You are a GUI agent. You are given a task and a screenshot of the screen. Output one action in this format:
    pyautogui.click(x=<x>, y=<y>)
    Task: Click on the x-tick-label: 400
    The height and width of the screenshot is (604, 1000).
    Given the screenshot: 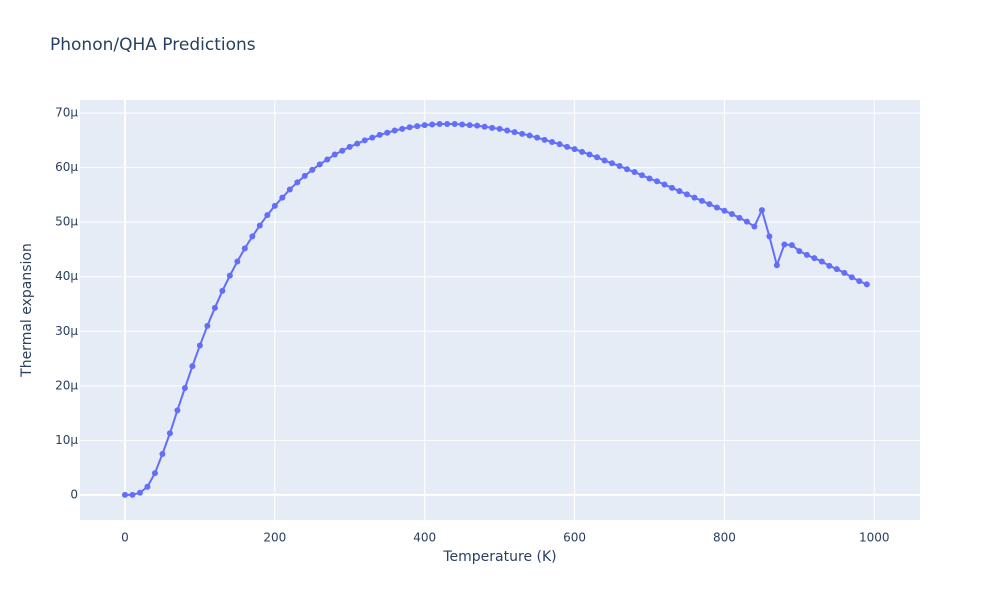 What is the action you would take?
    pyautogui.click(x=424, y=538)
    